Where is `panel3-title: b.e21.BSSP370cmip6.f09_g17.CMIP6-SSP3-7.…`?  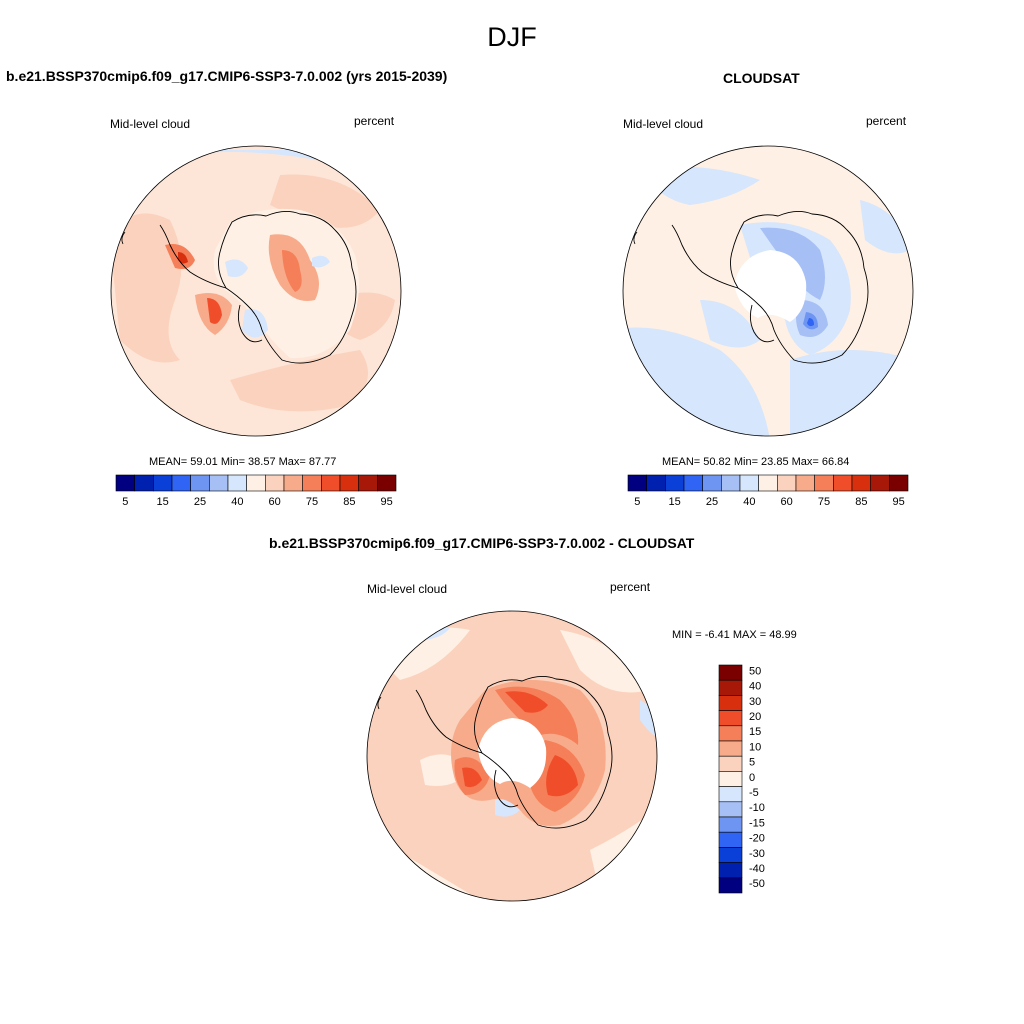
panel3-title: b.e21.BSSP370cmip6.f09_g17.CMIP6-SSP3-7.… is located at coordinates (482, 543).